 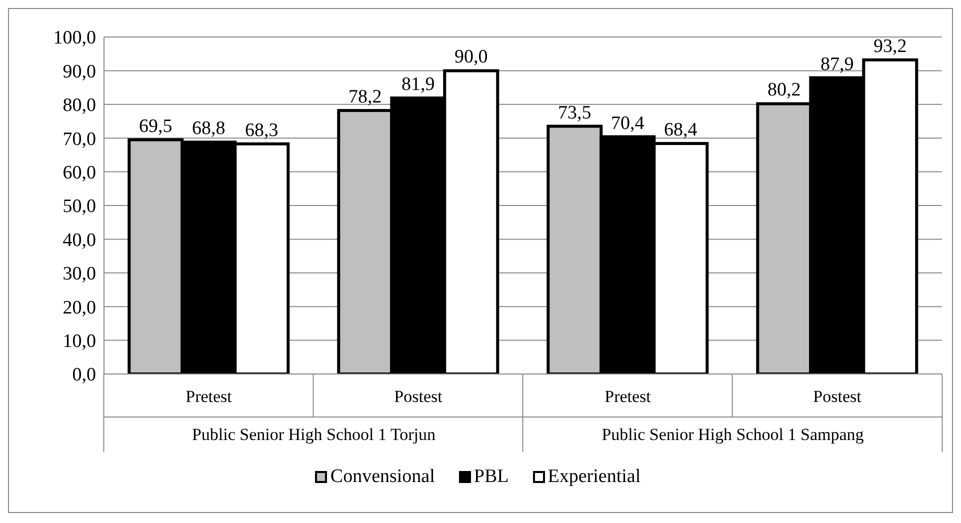 What do you see at coordinates (79, 207) in the screenshot?
I see `y-tick-label: 50,0` at bounding box center [79, 207].